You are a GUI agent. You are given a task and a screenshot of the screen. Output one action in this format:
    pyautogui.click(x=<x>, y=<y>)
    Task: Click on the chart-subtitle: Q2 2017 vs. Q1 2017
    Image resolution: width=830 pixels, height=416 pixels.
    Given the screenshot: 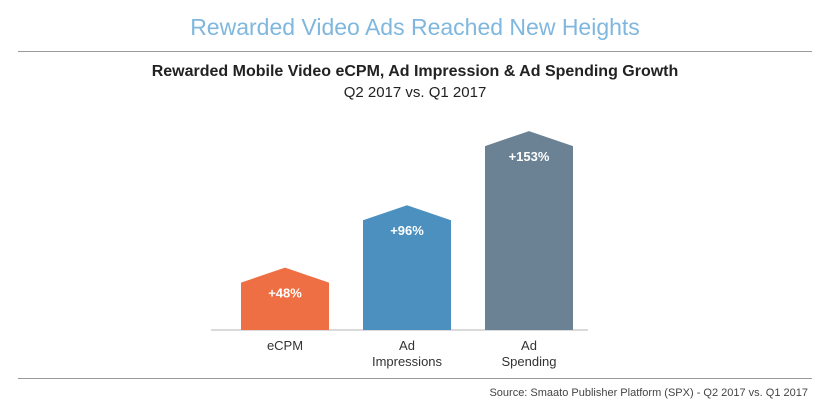 What is the action you would take?
    pyautogui.click(x=415, y=92)
    